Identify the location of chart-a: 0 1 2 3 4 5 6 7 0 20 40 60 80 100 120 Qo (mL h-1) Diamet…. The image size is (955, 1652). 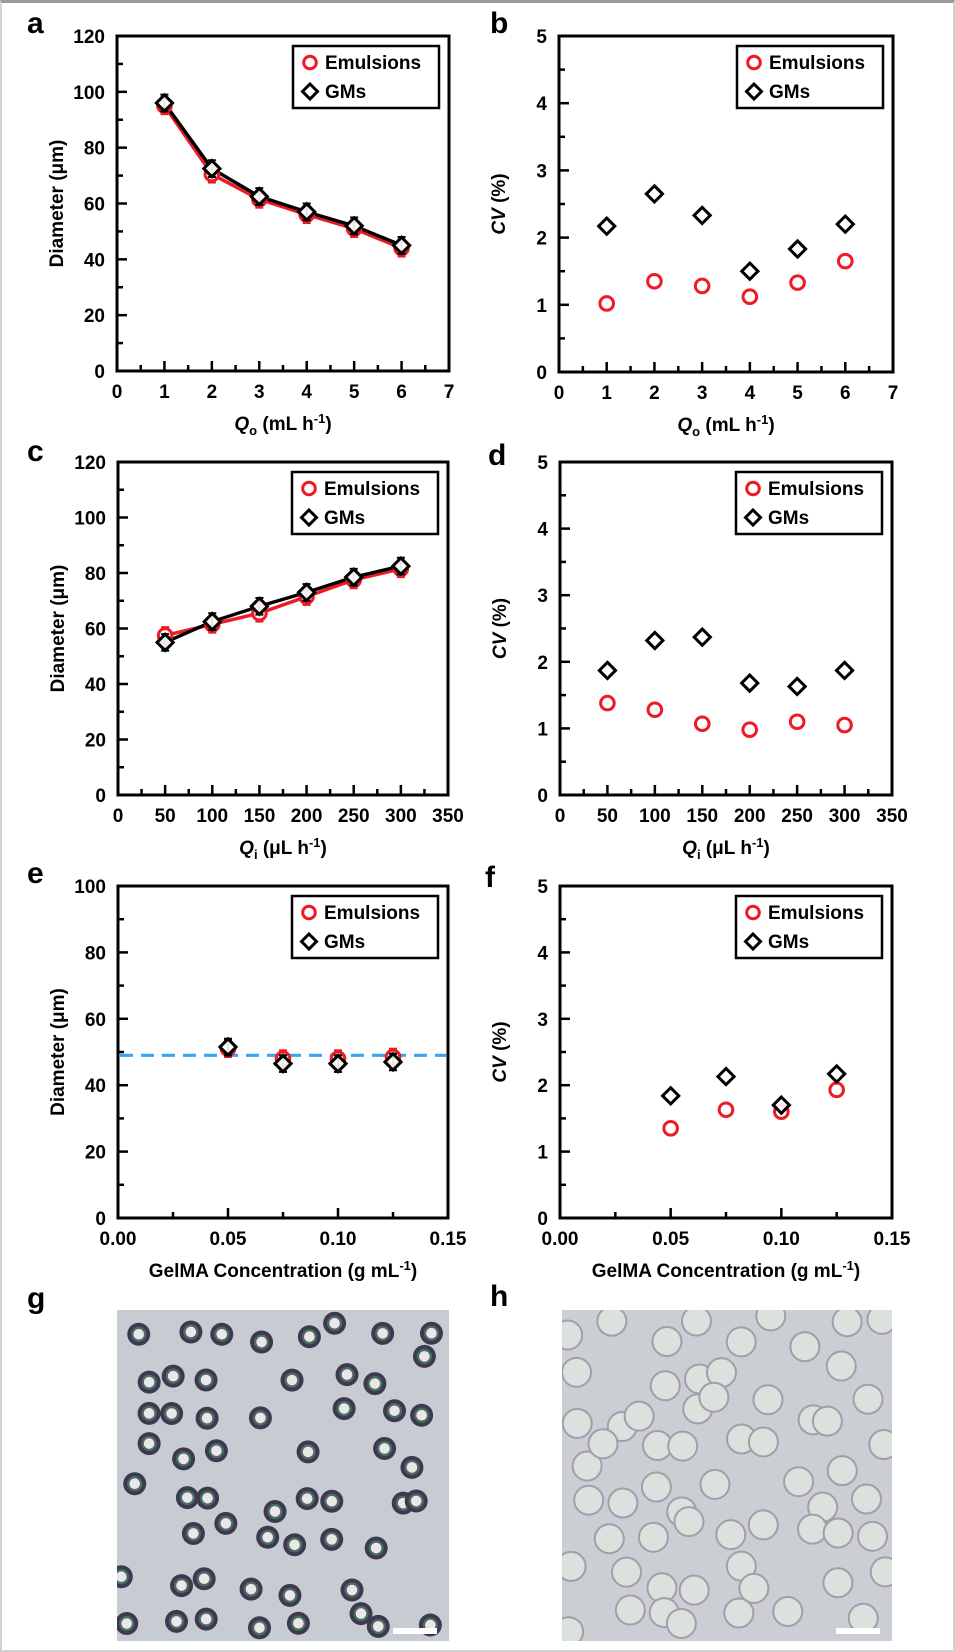
(250, 232).